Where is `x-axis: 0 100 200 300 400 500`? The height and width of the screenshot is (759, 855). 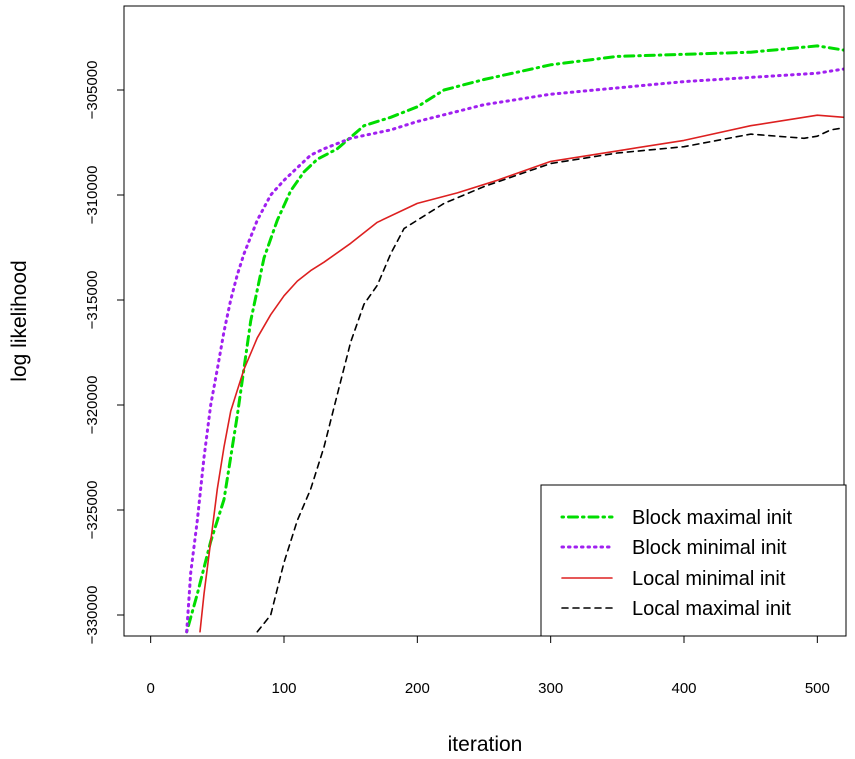
x-axis: 0 100 200 300 400 500 is located at coordinates (488, 666).